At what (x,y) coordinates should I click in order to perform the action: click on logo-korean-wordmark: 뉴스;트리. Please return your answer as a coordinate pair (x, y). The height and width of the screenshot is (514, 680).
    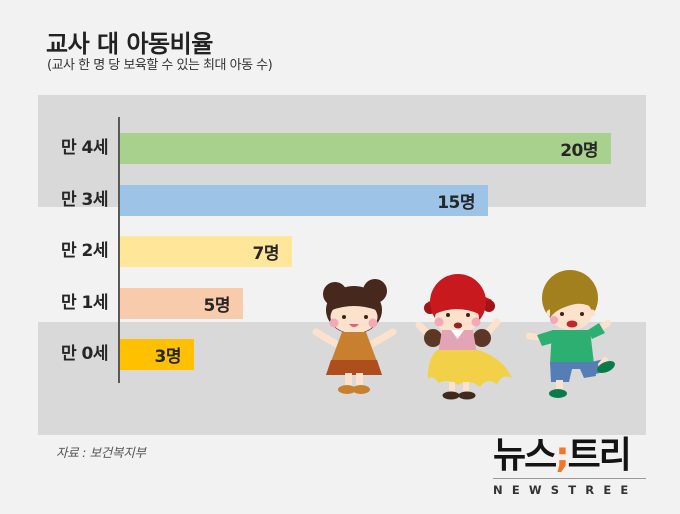
    Looking at the image, I should click on (569, 456).